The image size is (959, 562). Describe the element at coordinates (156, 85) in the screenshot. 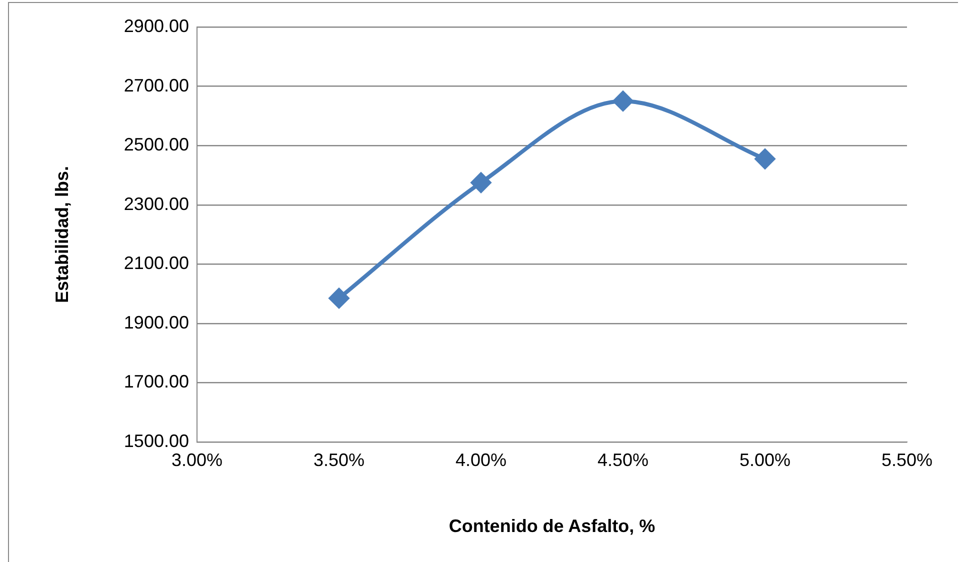

I see `y-tick-label: 2700.00` at that location.